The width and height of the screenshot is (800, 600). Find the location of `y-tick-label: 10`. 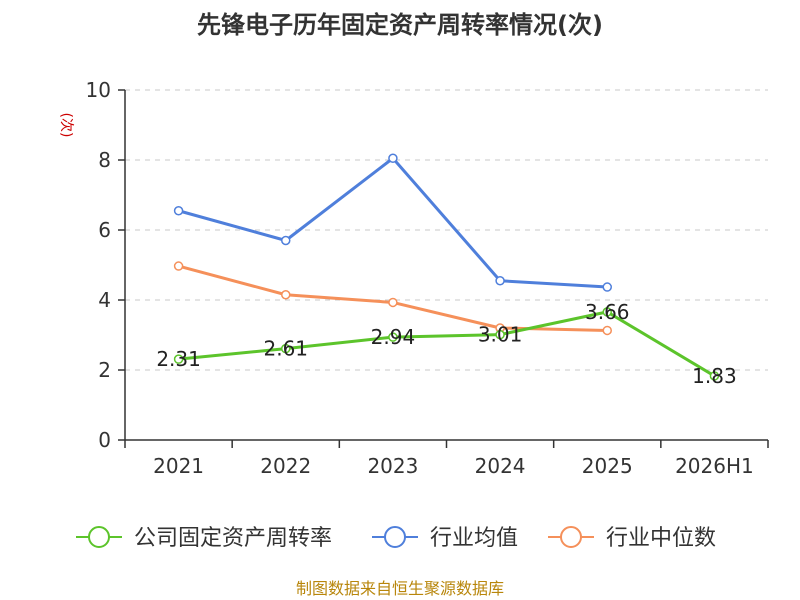

y-tick-label: 10 is located at coordinates (98, 90).